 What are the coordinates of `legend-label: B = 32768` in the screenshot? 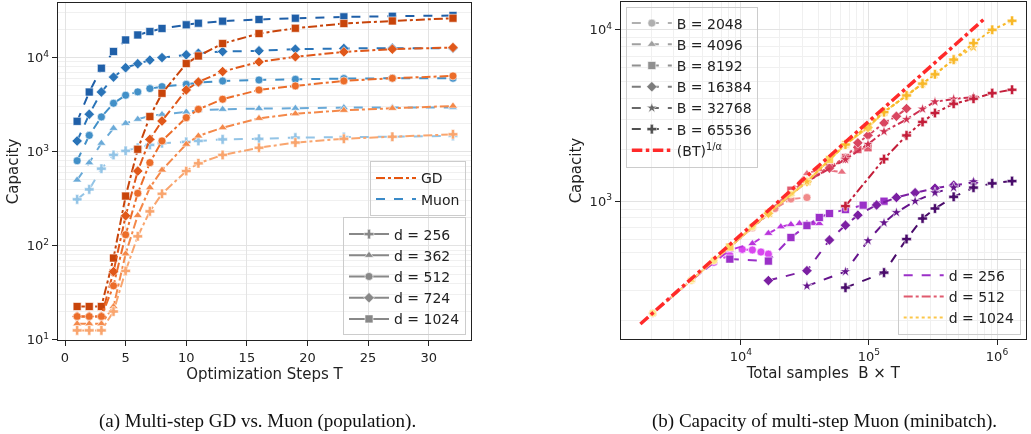 It's located at (714, 108).